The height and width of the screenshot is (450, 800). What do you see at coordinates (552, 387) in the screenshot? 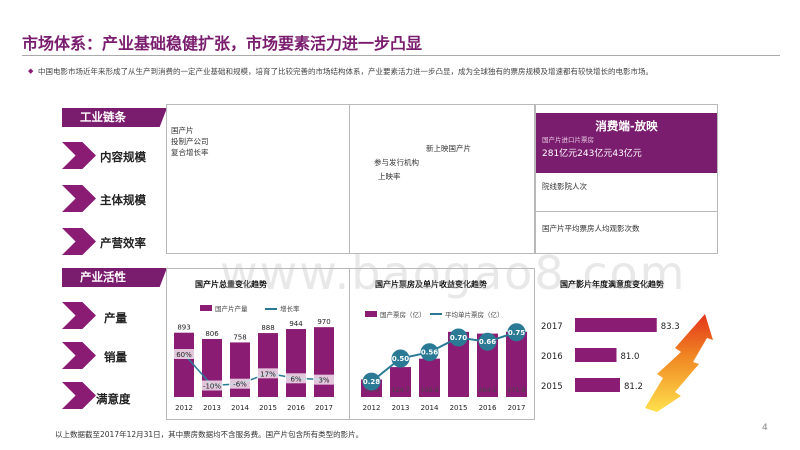
I see `y-tick-label: 2015` at bounding box center [552, 387].